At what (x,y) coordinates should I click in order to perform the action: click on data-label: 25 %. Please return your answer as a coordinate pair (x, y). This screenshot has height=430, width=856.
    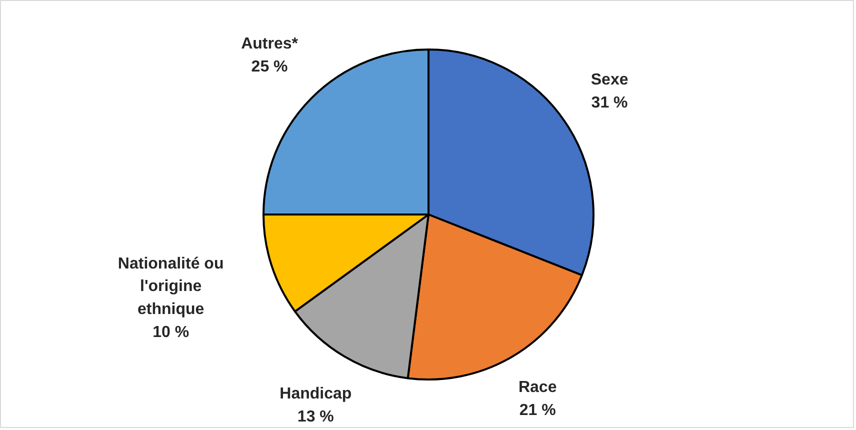
    Looking at the image, I should click on (269, 67).